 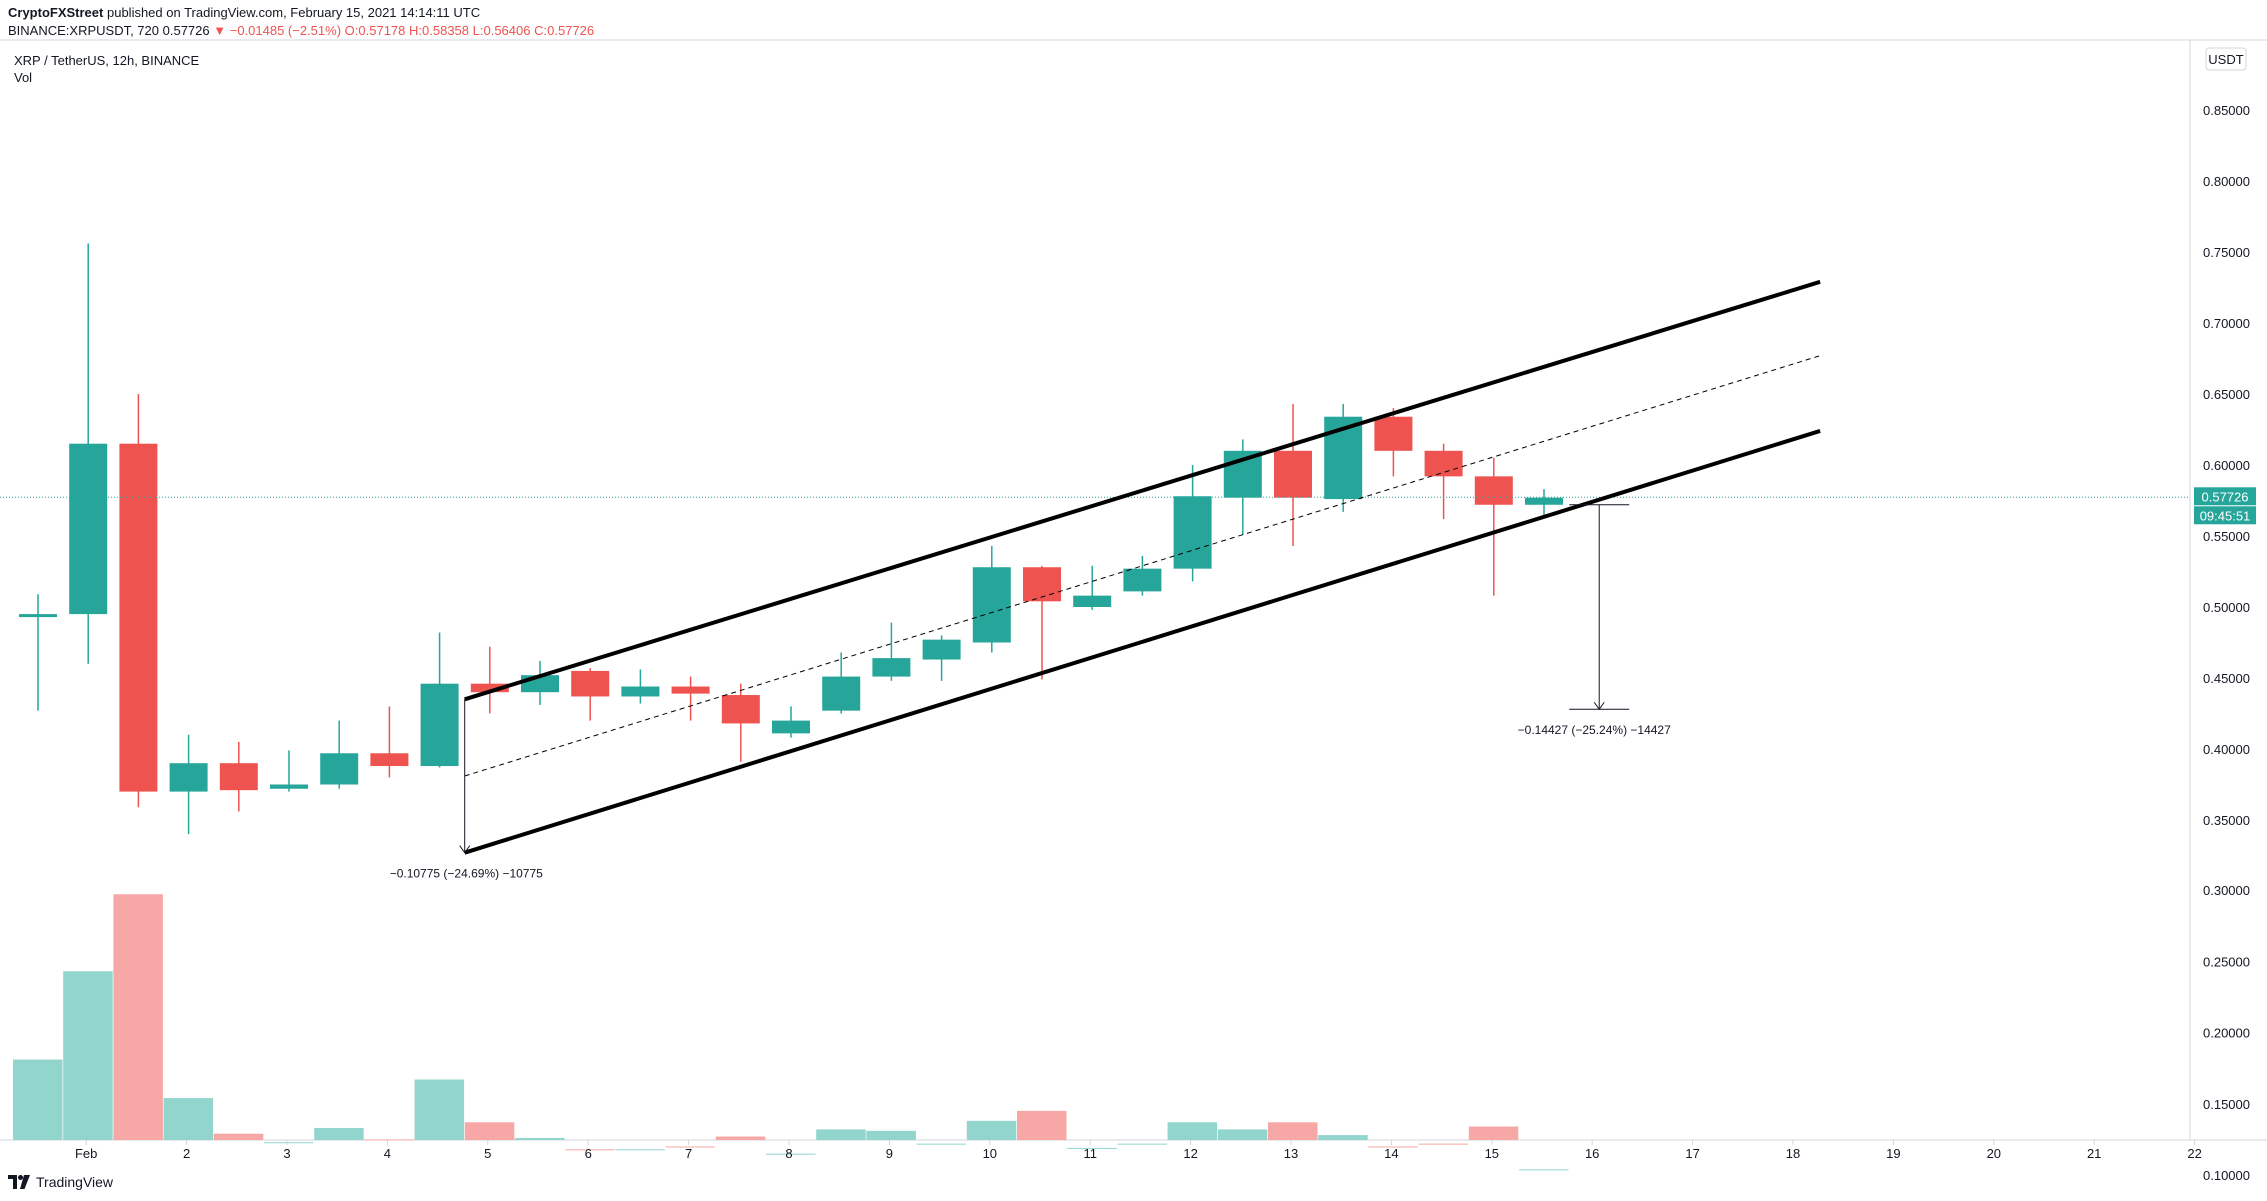 What do you see at coordinates (1138, 1150) in the screenshot?
I see `time-axis: Feb 2 3 4 5 6 7 8 9 10 11 12 13 14 15 16 17 18 19 20 21 22` at bounding box center [1138, 1150].